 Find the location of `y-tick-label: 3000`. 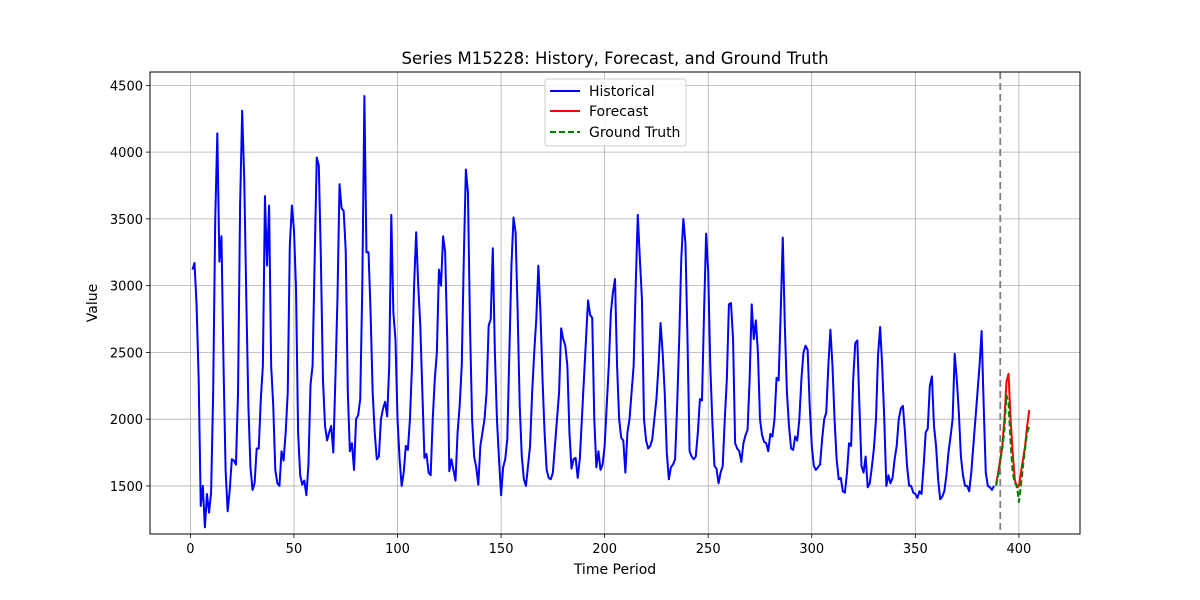

y-tick-label: 3000 is located at coordinates (126, 287).